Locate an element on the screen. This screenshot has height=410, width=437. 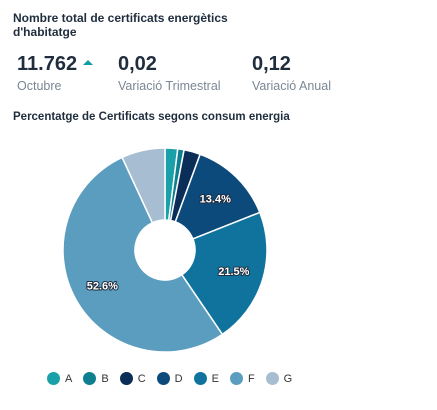
legend-item-b: B is located at coordinates (96, 378).